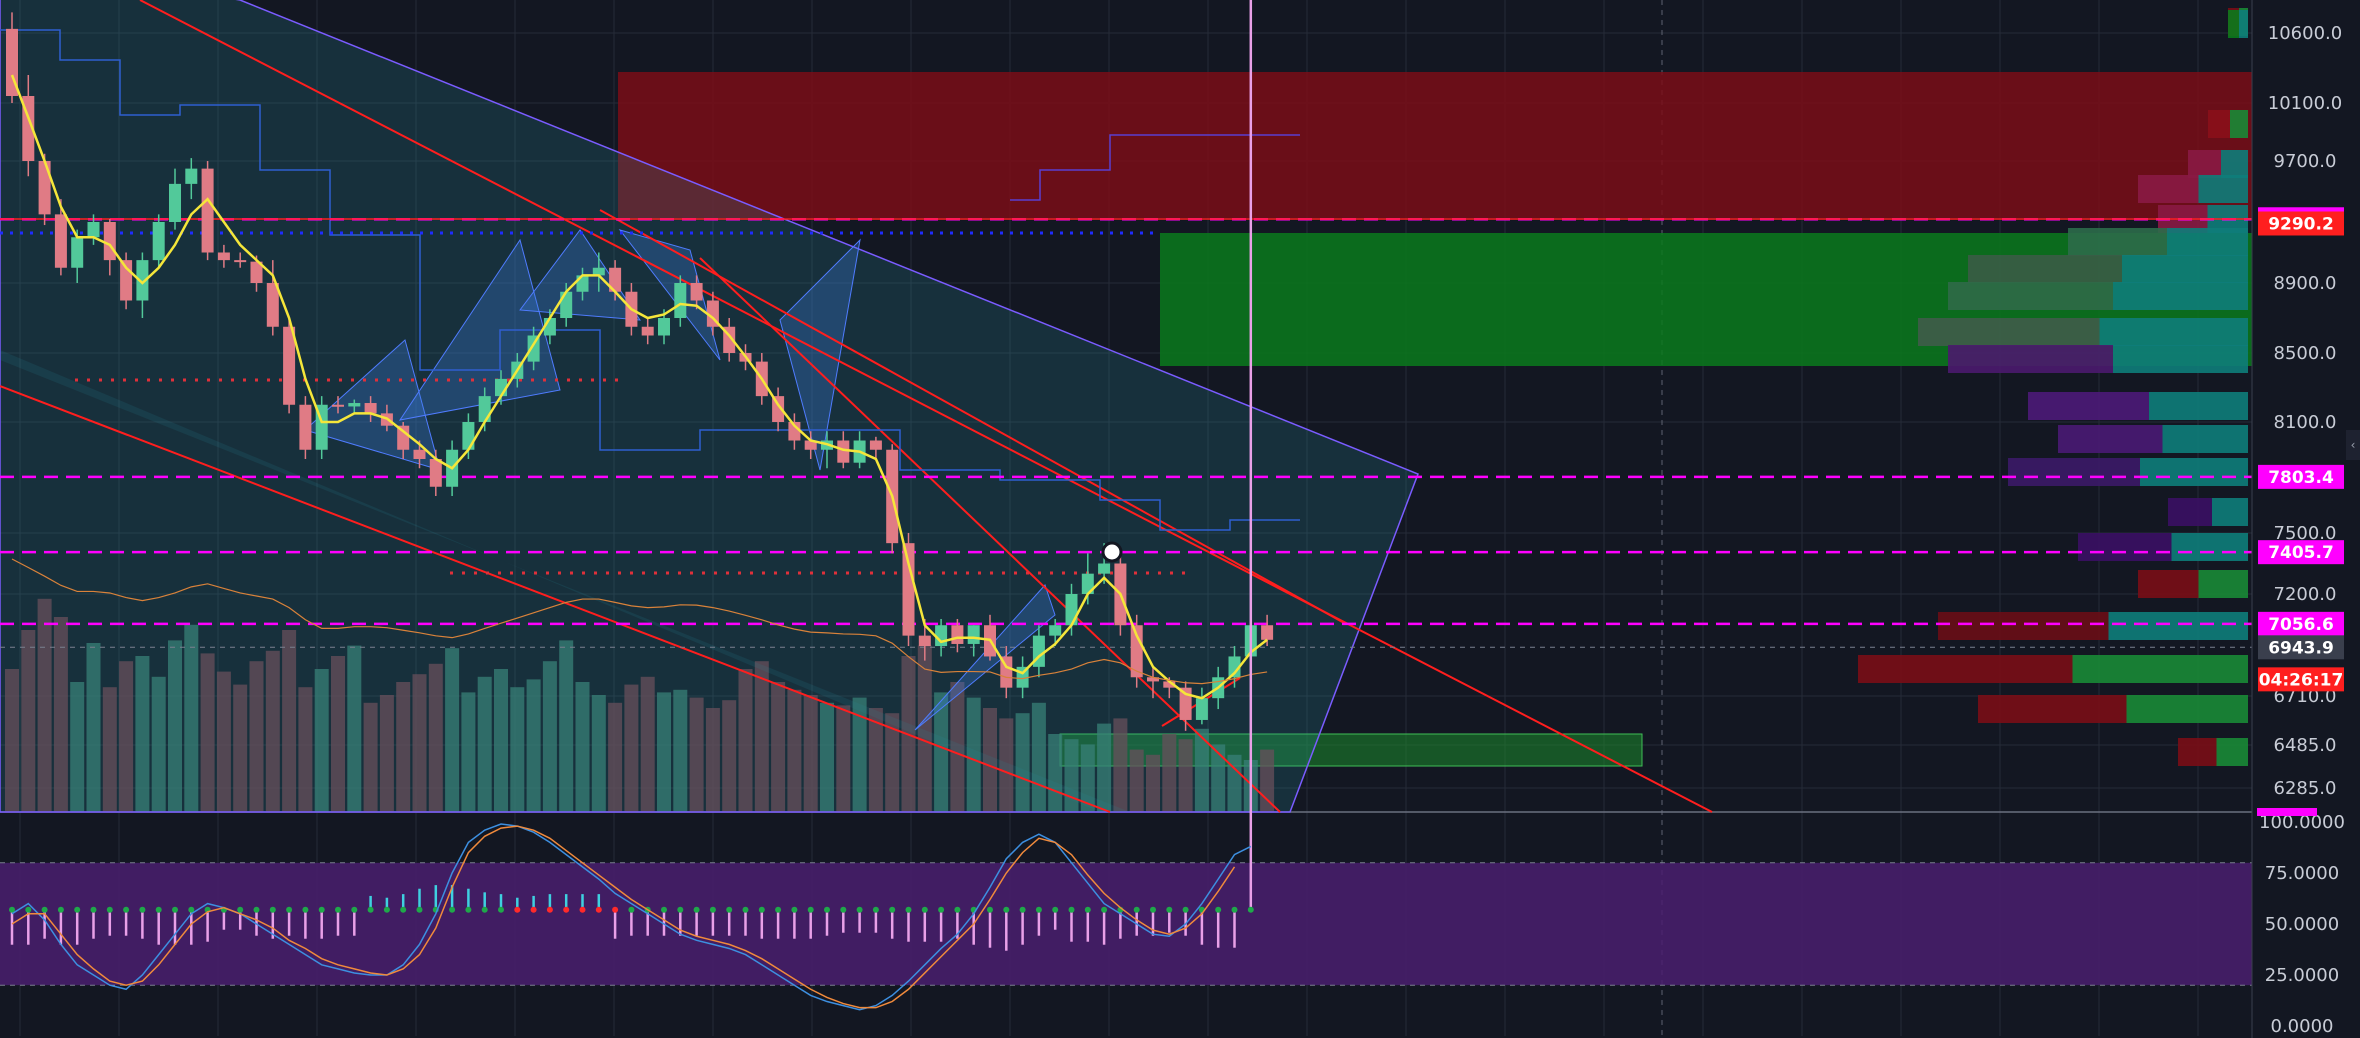 The image size is (2360, 1038). Describe the element at coordinates (2305, 745) in the screenshot. I see `price-tick-label: 6485.0` at that location.